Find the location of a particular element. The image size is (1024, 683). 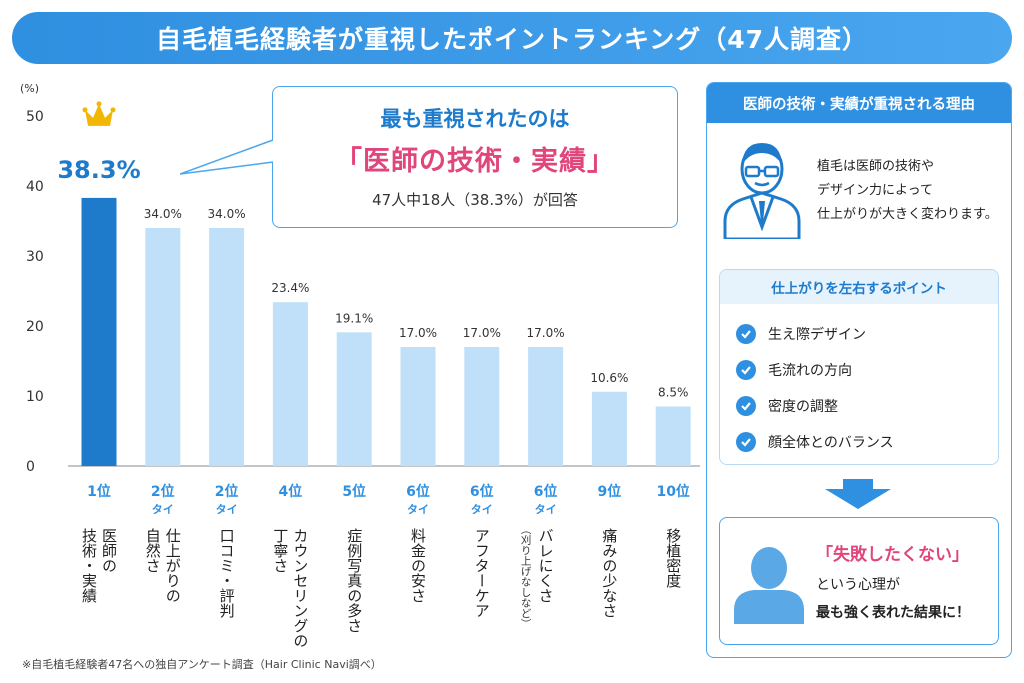

category-label: アフターケア is located at coordinates (482, 573).